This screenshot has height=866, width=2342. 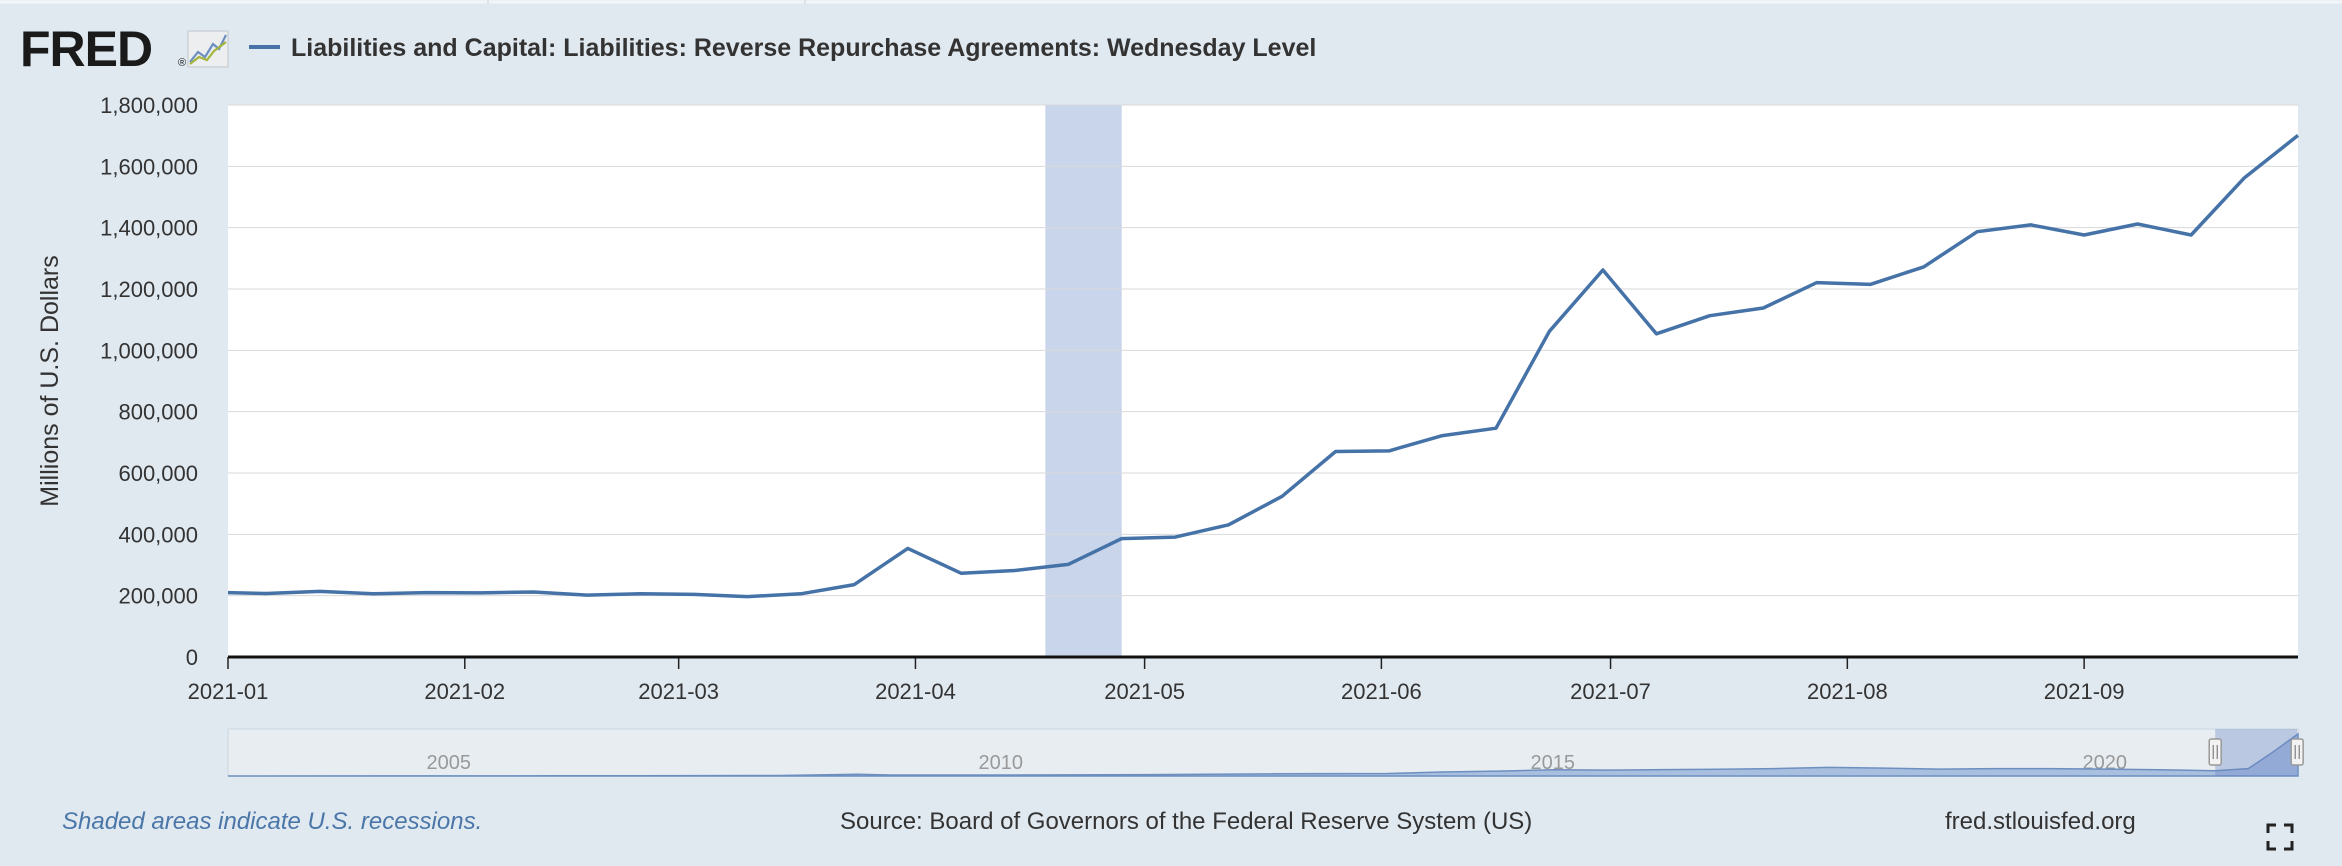 What do you see at coordinates (149, 289) in the screenshot?
I see `y-tick-label: 1,200,000` at bounding box center [149, 289].